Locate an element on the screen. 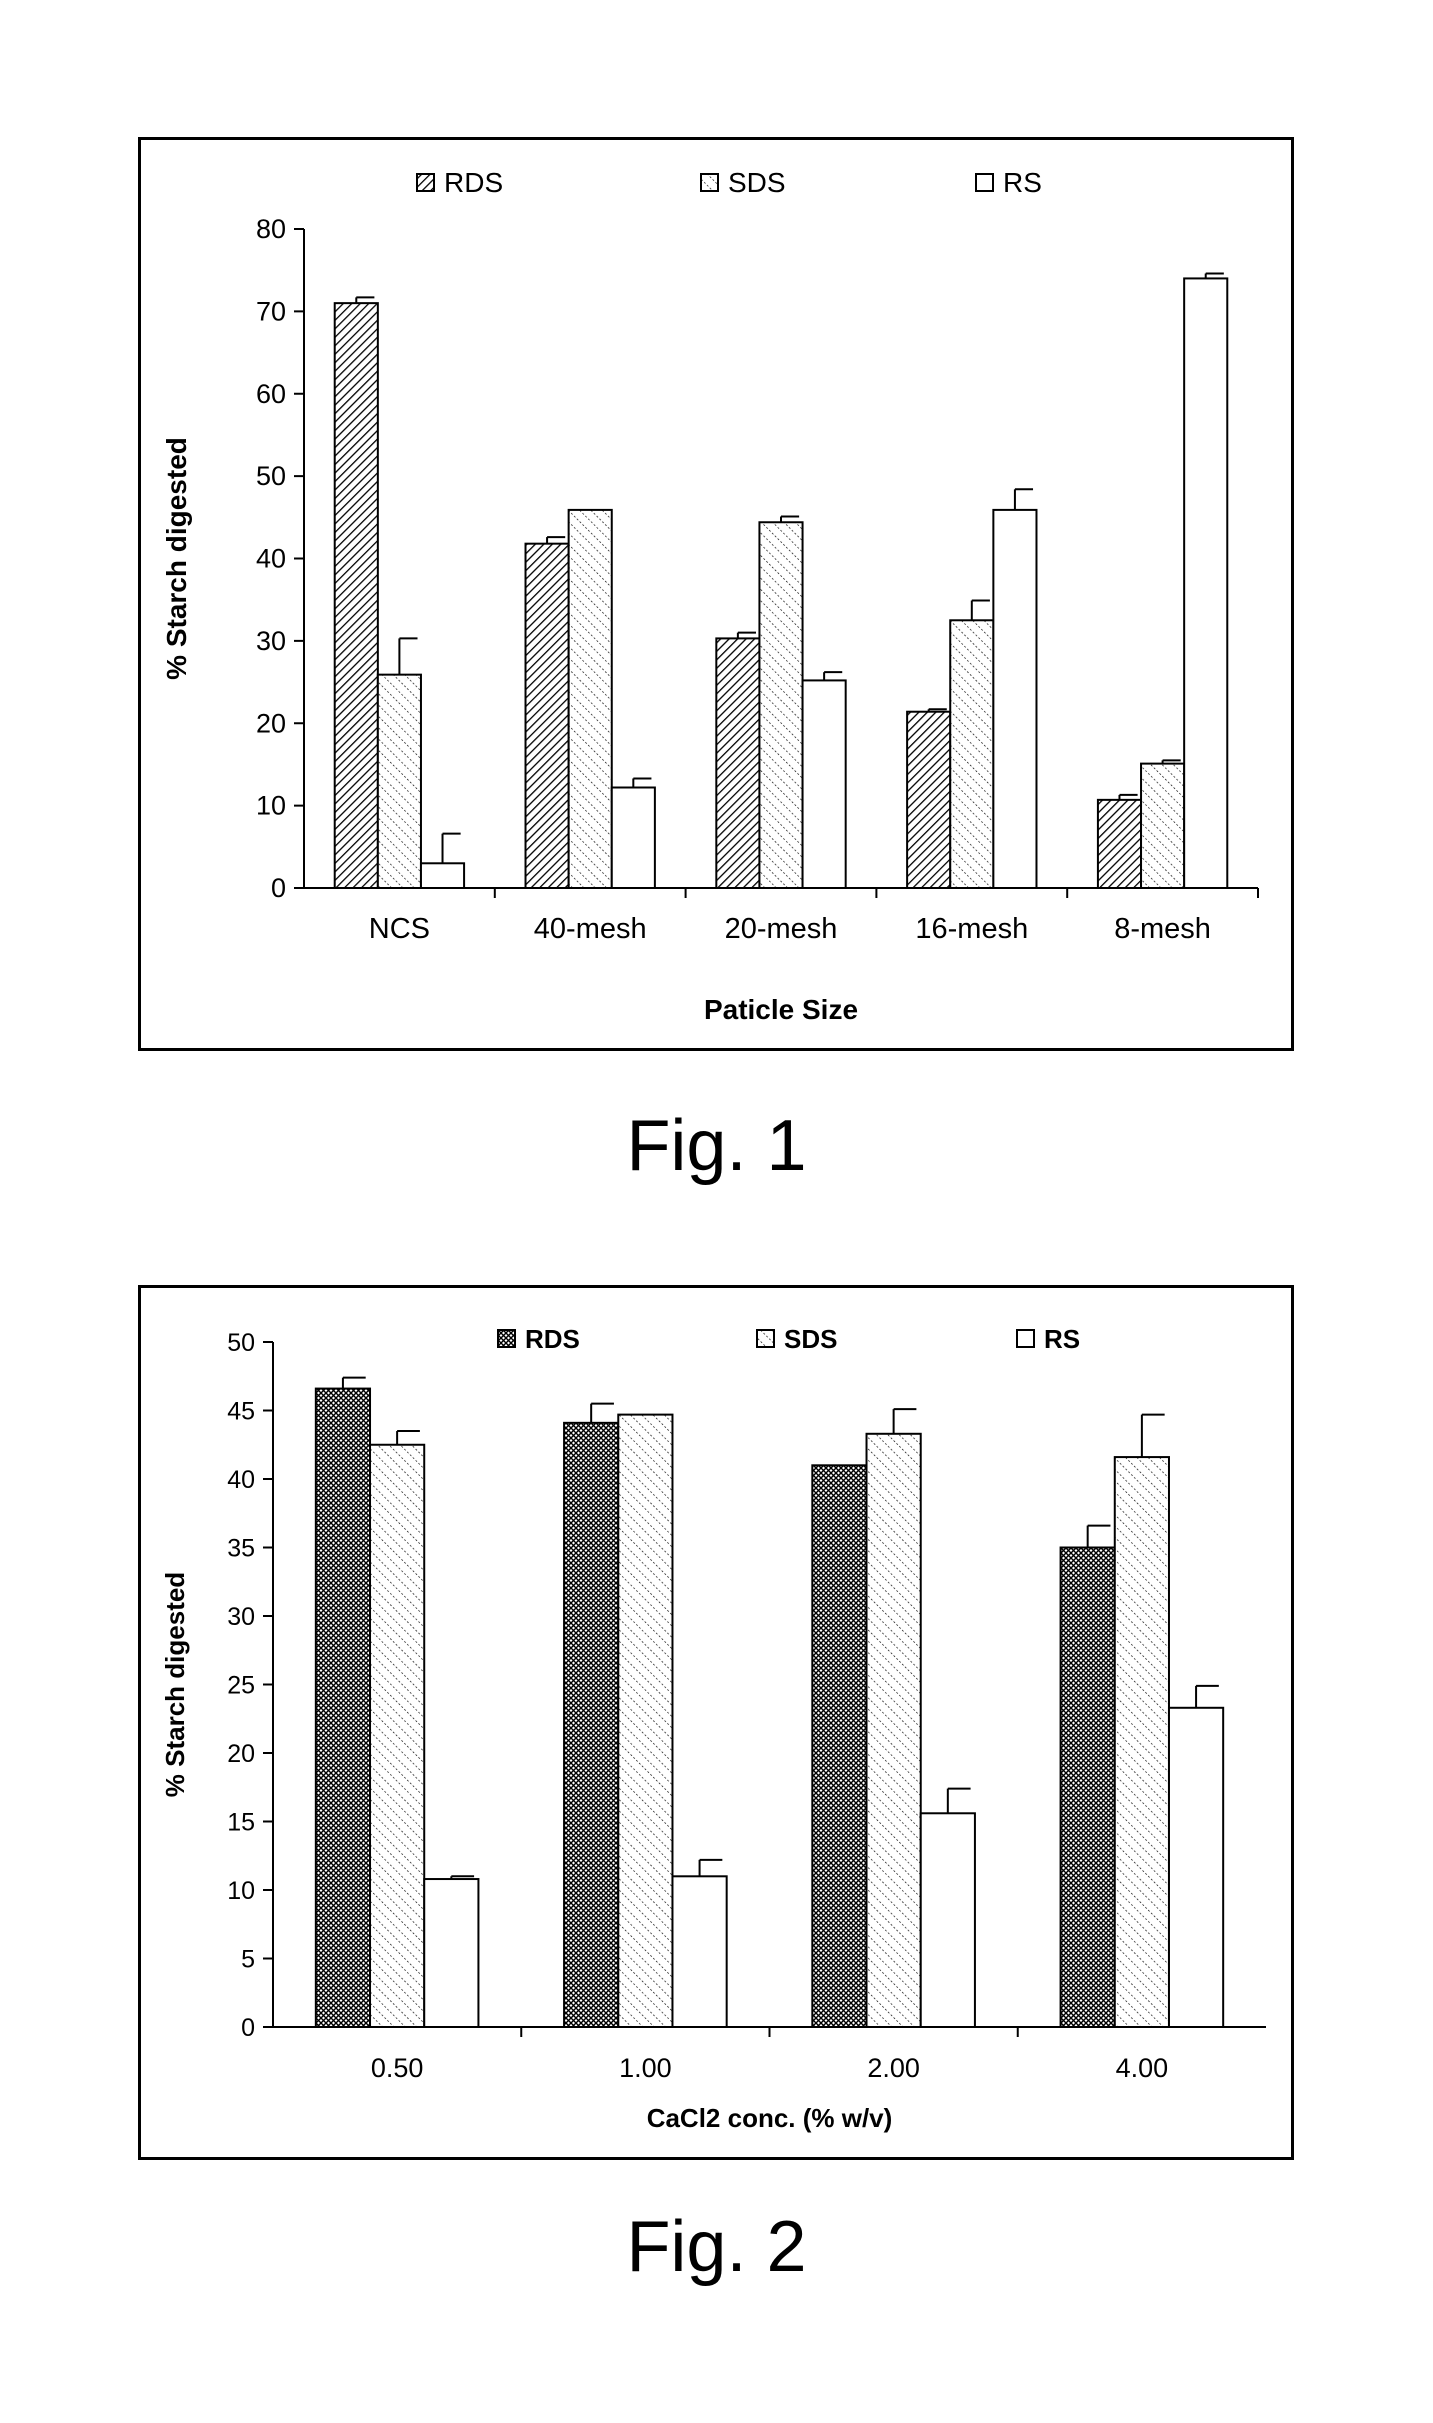  y-tick-label: 15 is located at coordinates (241, 1823).